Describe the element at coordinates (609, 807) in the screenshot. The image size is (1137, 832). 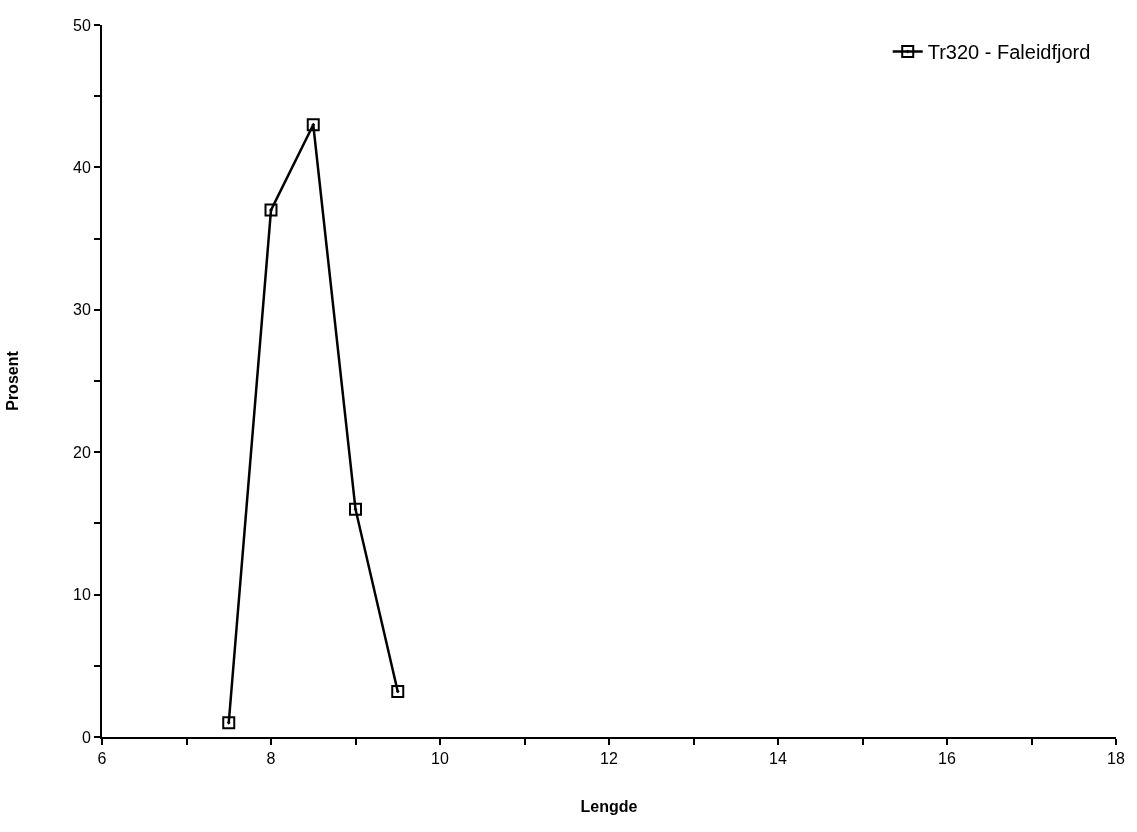
I see `x-axis-title: Lengde` at that location.